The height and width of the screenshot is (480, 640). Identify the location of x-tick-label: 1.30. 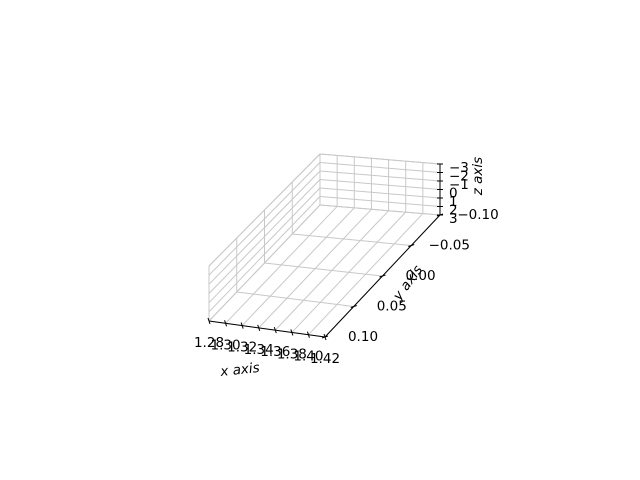
(226, 345).